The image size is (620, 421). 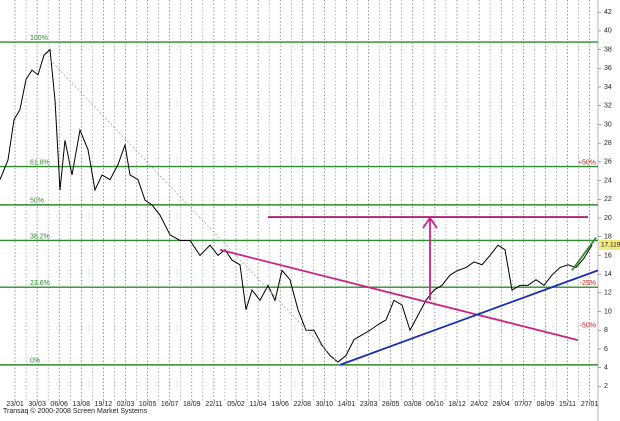 I want to click on last-price-label: 17.119, so click(x=610, y=245).